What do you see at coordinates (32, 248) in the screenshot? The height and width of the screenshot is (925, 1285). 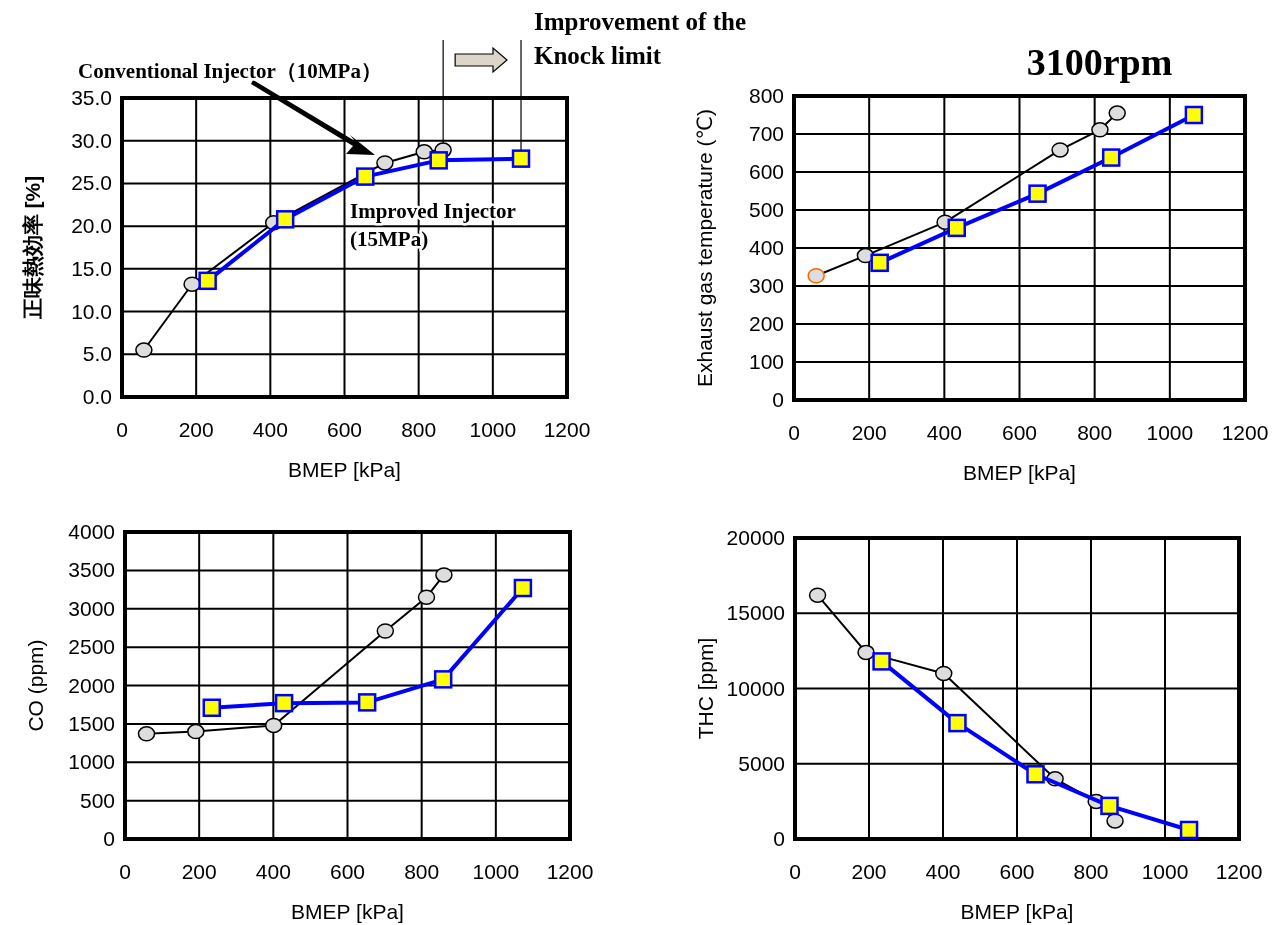 I see `y-axis-title: 正味熱効率 [%]` at bounding box center [32, 248].